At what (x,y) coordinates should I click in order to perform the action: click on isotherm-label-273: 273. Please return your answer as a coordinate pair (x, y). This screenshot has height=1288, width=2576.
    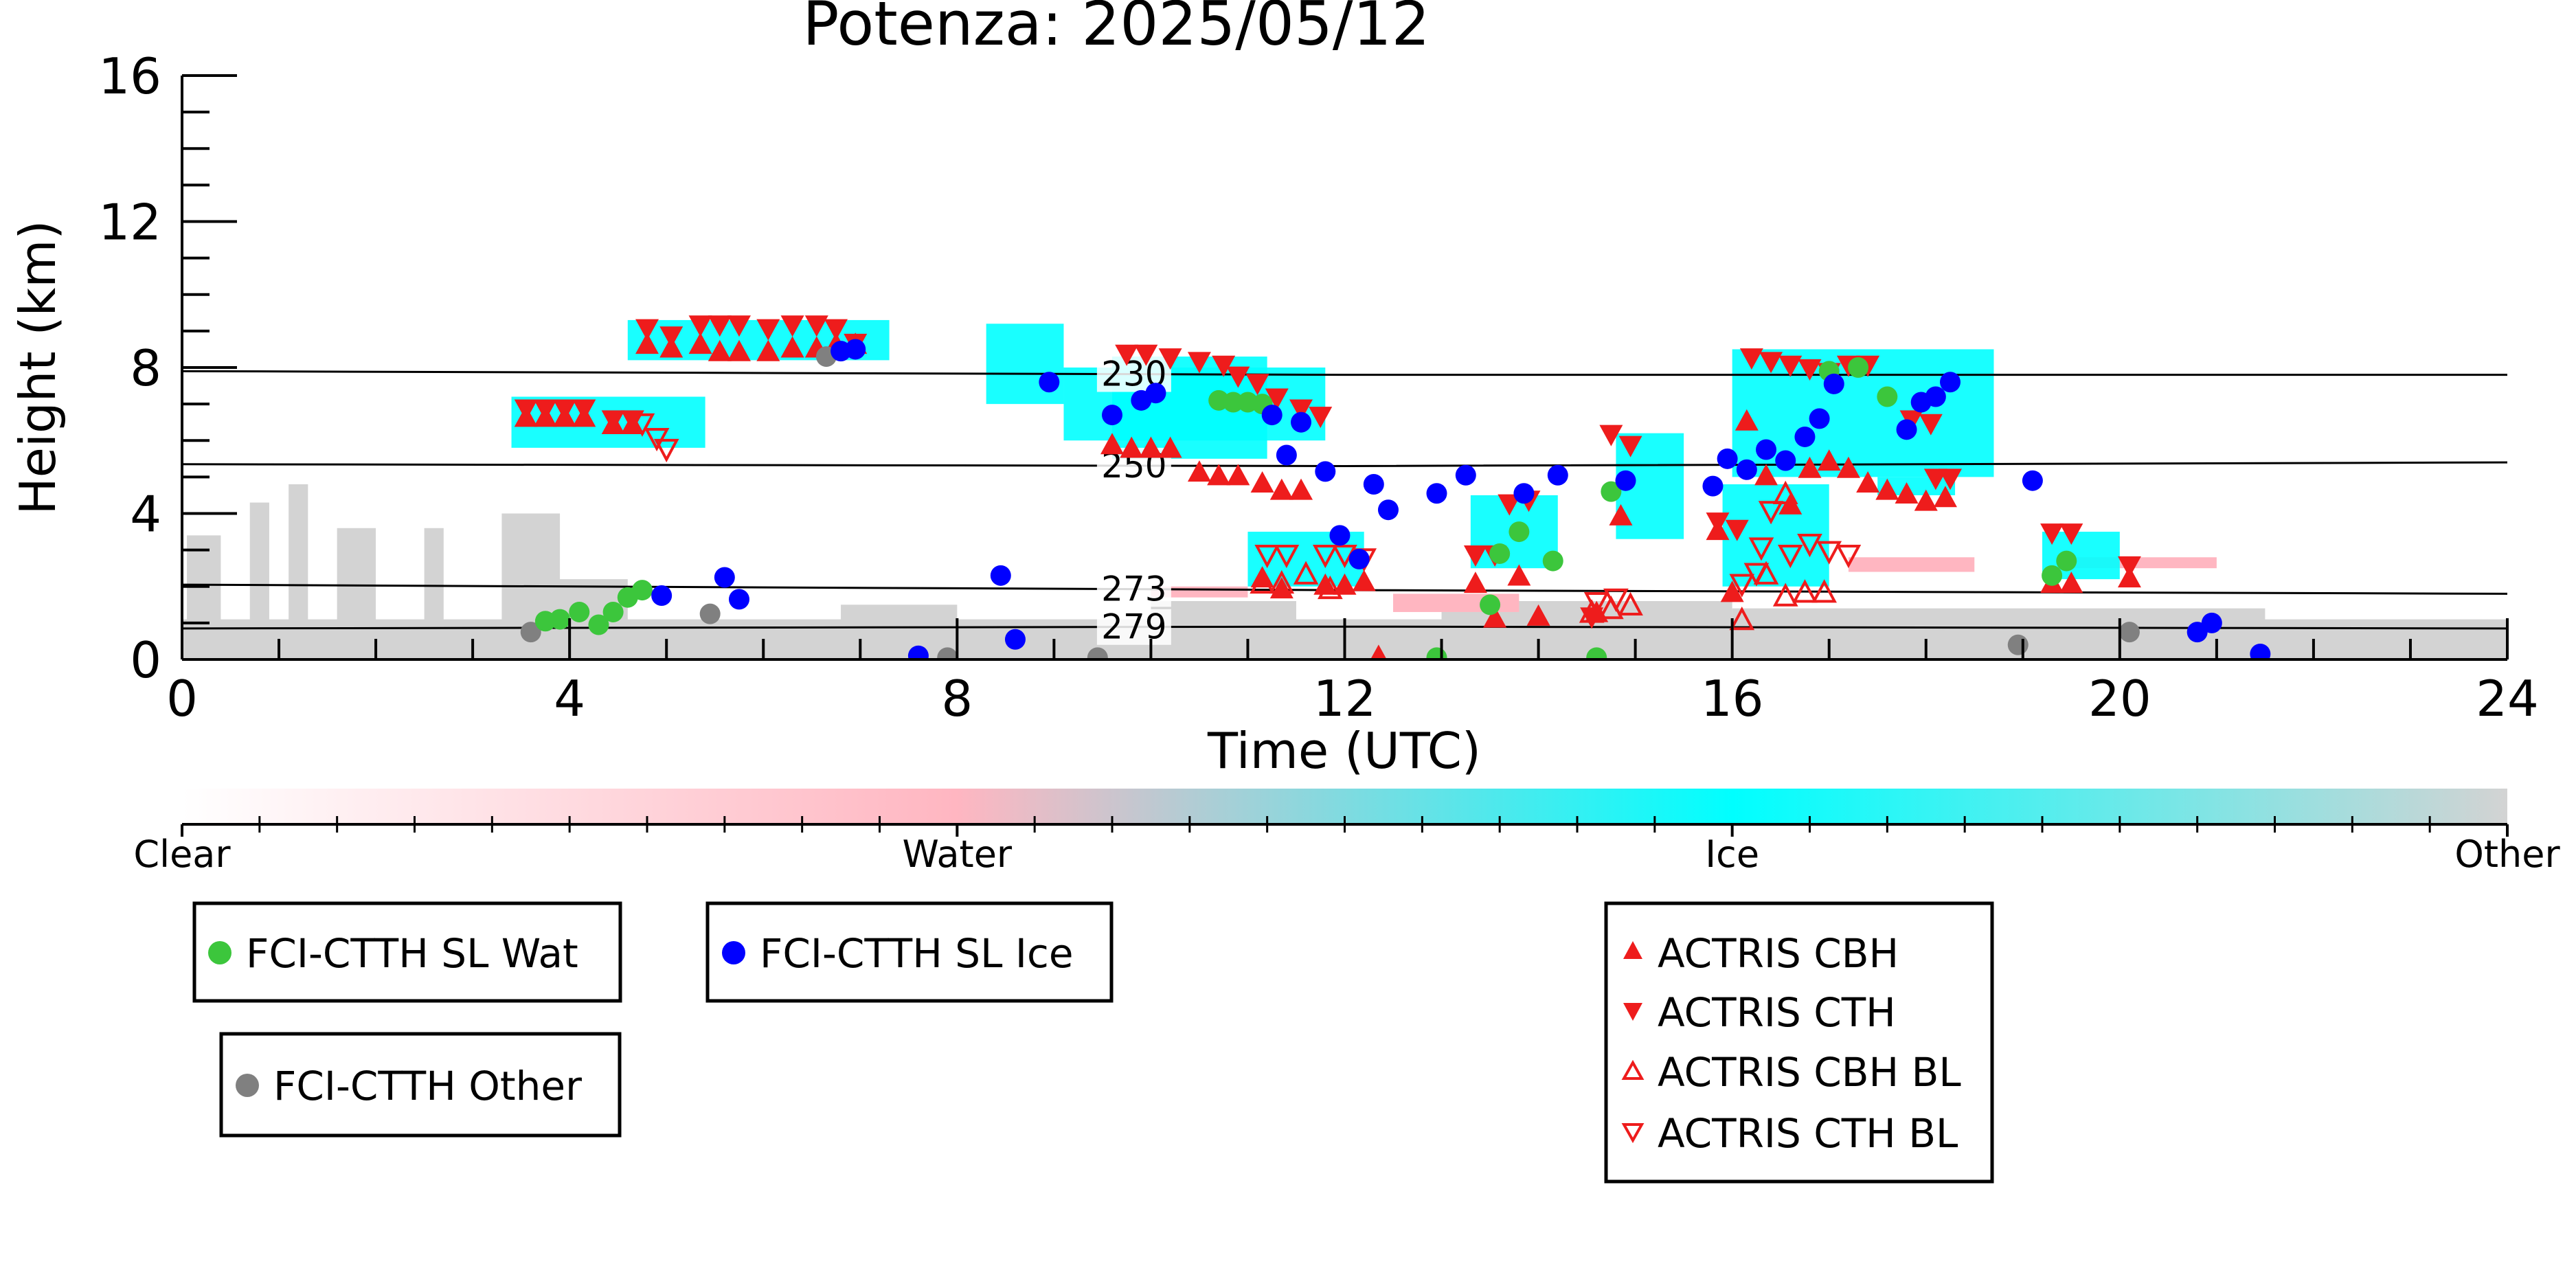
    Looking at the image, I should click on (1133, 589).